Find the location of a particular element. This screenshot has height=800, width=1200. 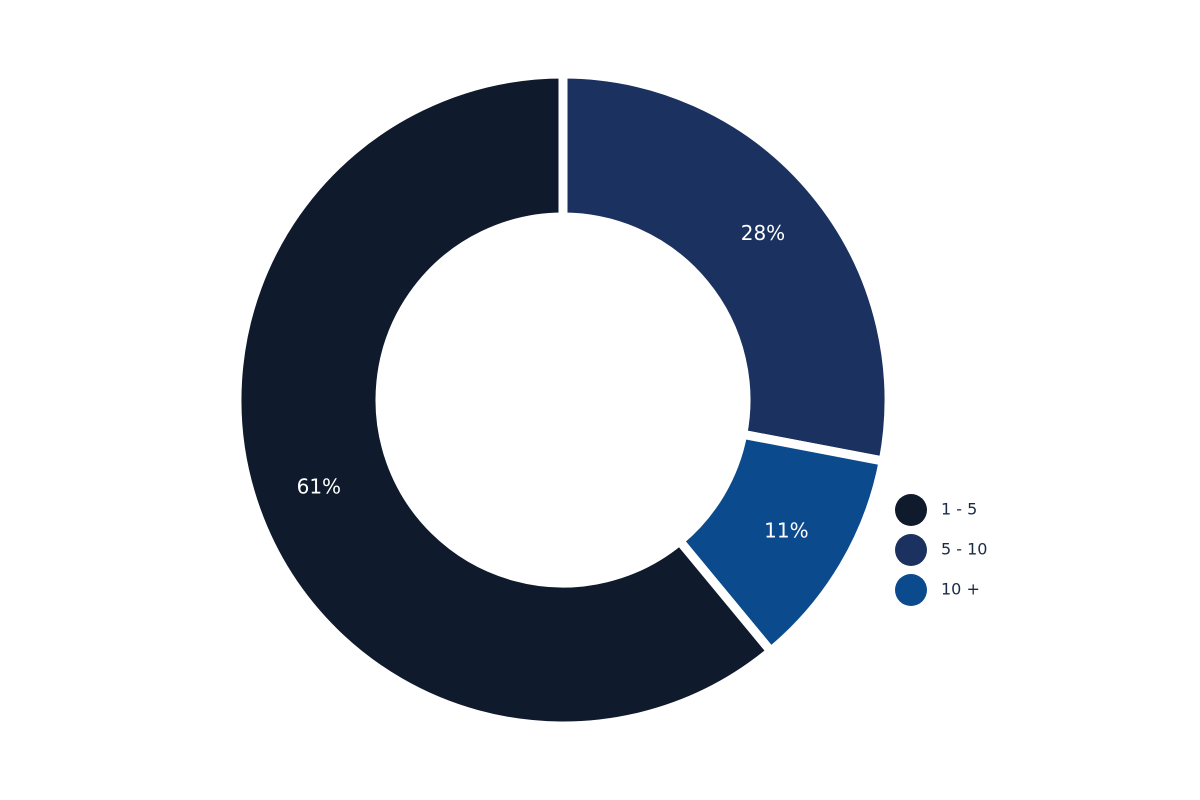

legend-label: 5 - 10 is located at coordinates (964, 549).